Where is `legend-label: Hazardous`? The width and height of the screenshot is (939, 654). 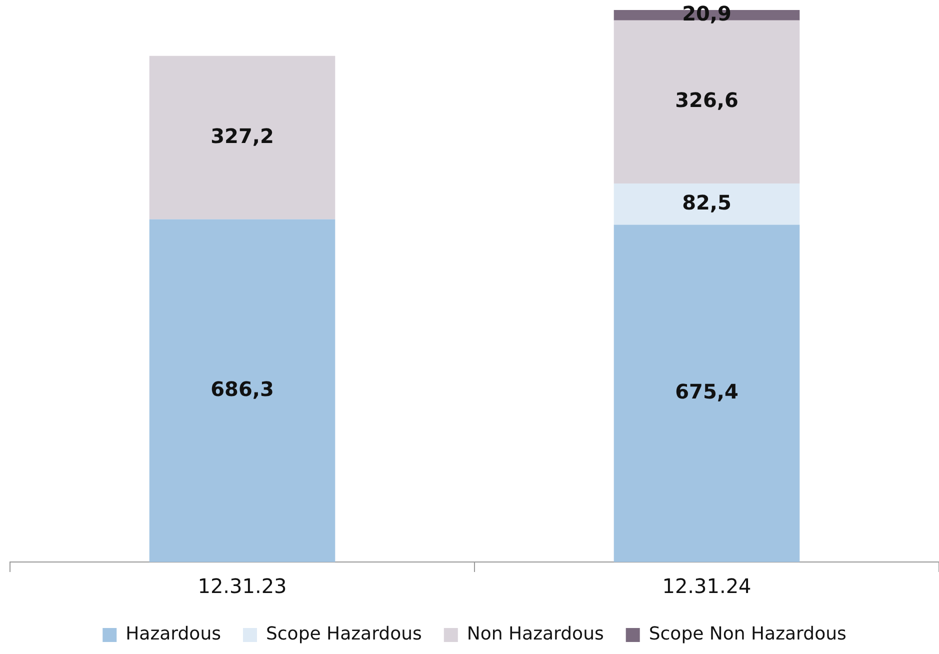 legend-label: Hazardous is located at coordinates (173, 634).